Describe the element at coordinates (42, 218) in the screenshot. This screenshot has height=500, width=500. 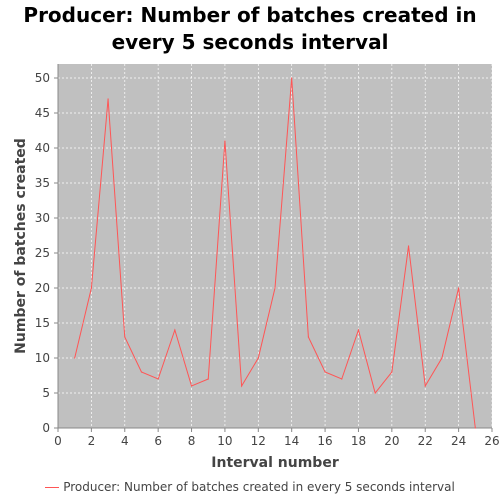
I see `y-tick-label: 30` at that location.